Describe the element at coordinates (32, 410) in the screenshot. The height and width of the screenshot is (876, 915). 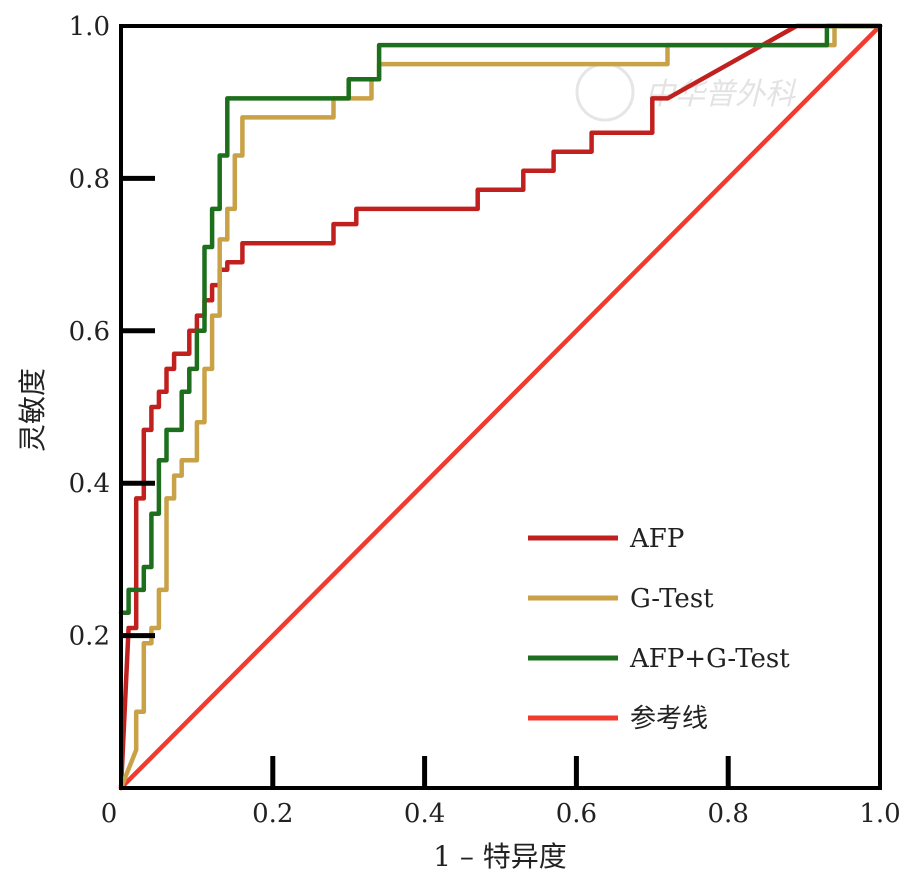
I see `y-axis-title: 灵敏度` at that location.